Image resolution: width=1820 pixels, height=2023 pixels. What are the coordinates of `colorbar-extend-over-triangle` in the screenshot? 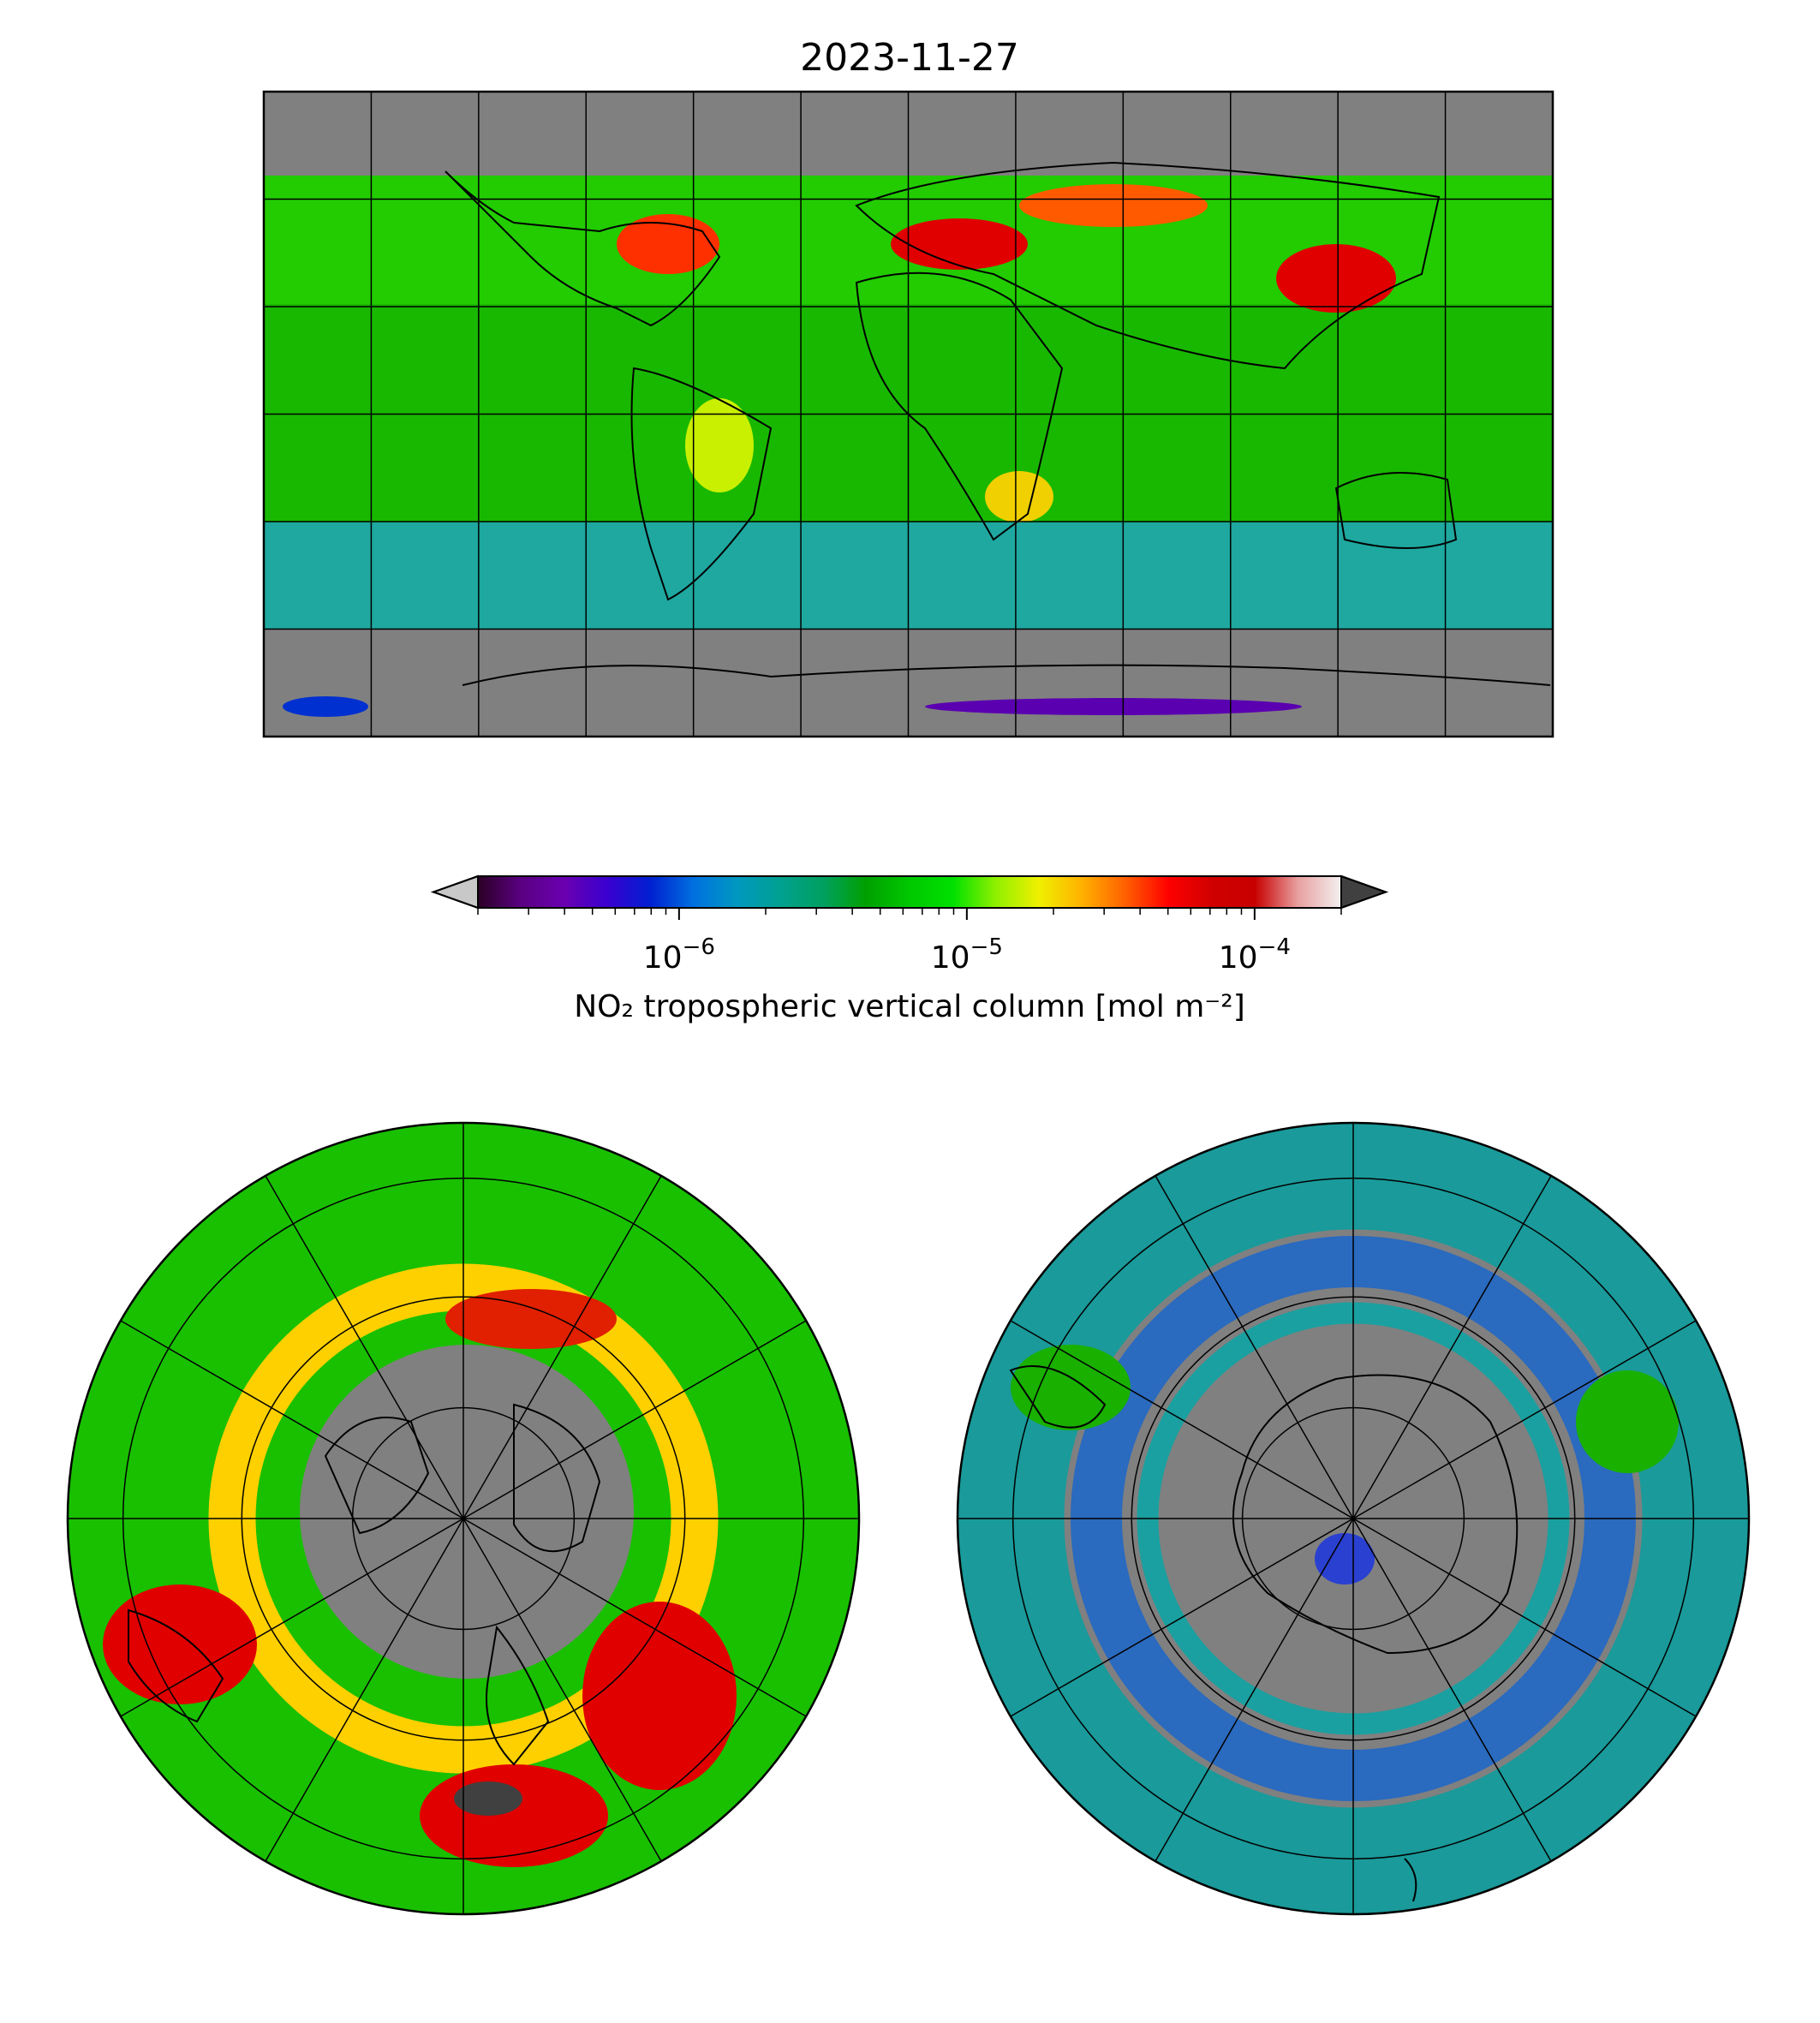 It's located at (1364, 892).